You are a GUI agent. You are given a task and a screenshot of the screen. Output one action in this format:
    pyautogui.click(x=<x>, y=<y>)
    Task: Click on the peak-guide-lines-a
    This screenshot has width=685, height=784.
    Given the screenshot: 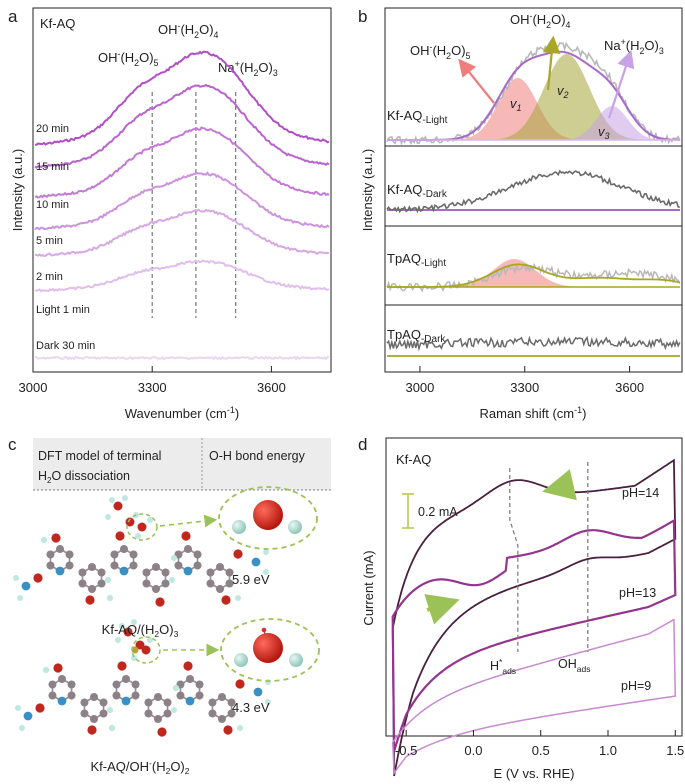 What is the action you would take?
    pyautogui.click(x=194, y=205)
    